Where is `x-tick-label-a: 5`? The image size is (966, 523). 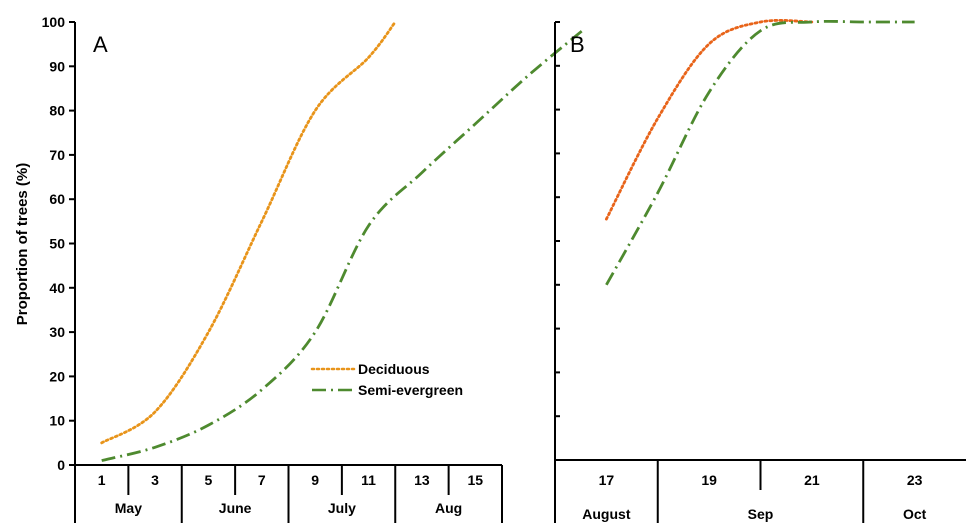 x-tick-label-a: 5 is located at coordinates (209, 480).